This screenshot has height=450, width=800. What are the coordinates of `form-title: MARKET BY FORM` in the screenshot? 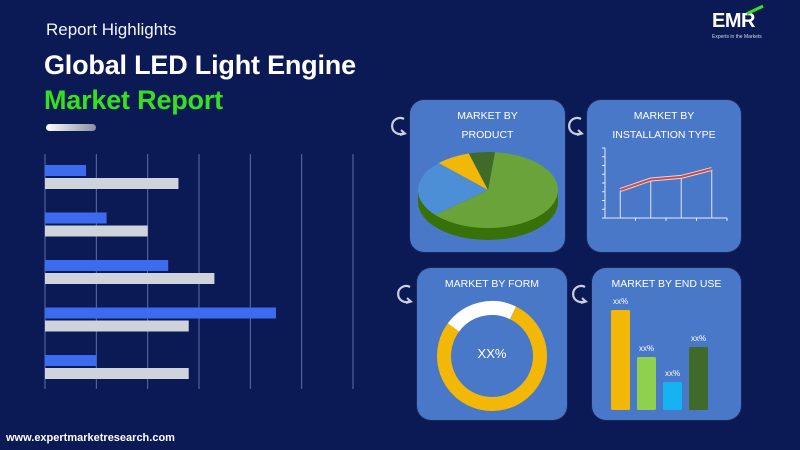 It's located at (492, 284).